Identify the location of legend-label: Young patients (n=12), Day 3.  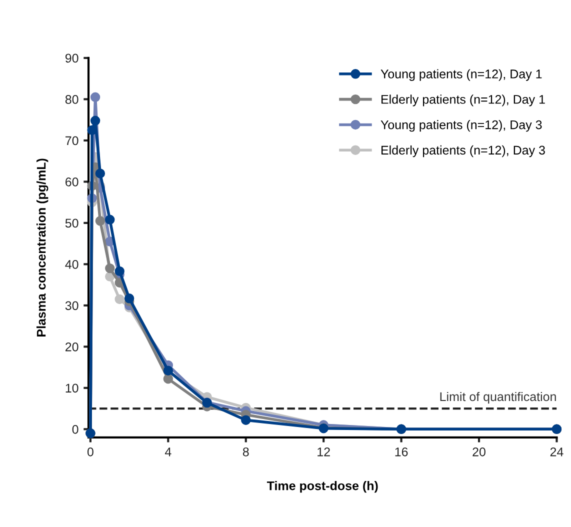
(461, 126).